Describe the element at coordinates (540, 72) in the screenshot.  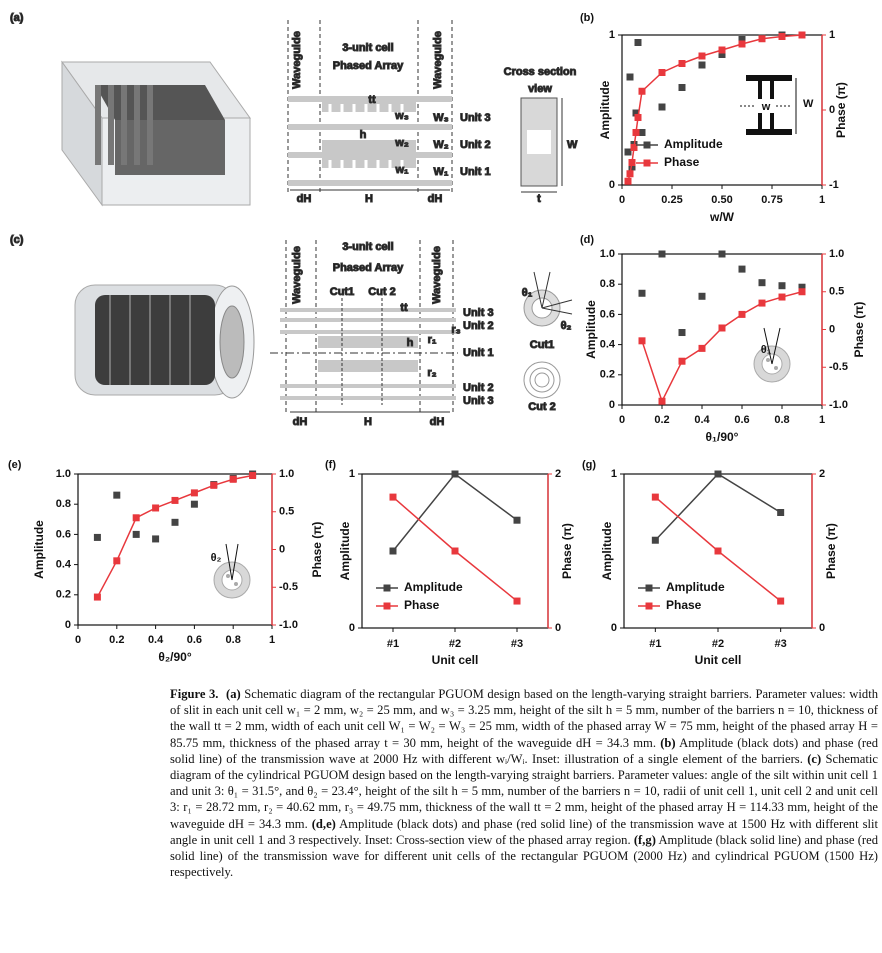
I see `label: Cross section` at that location.